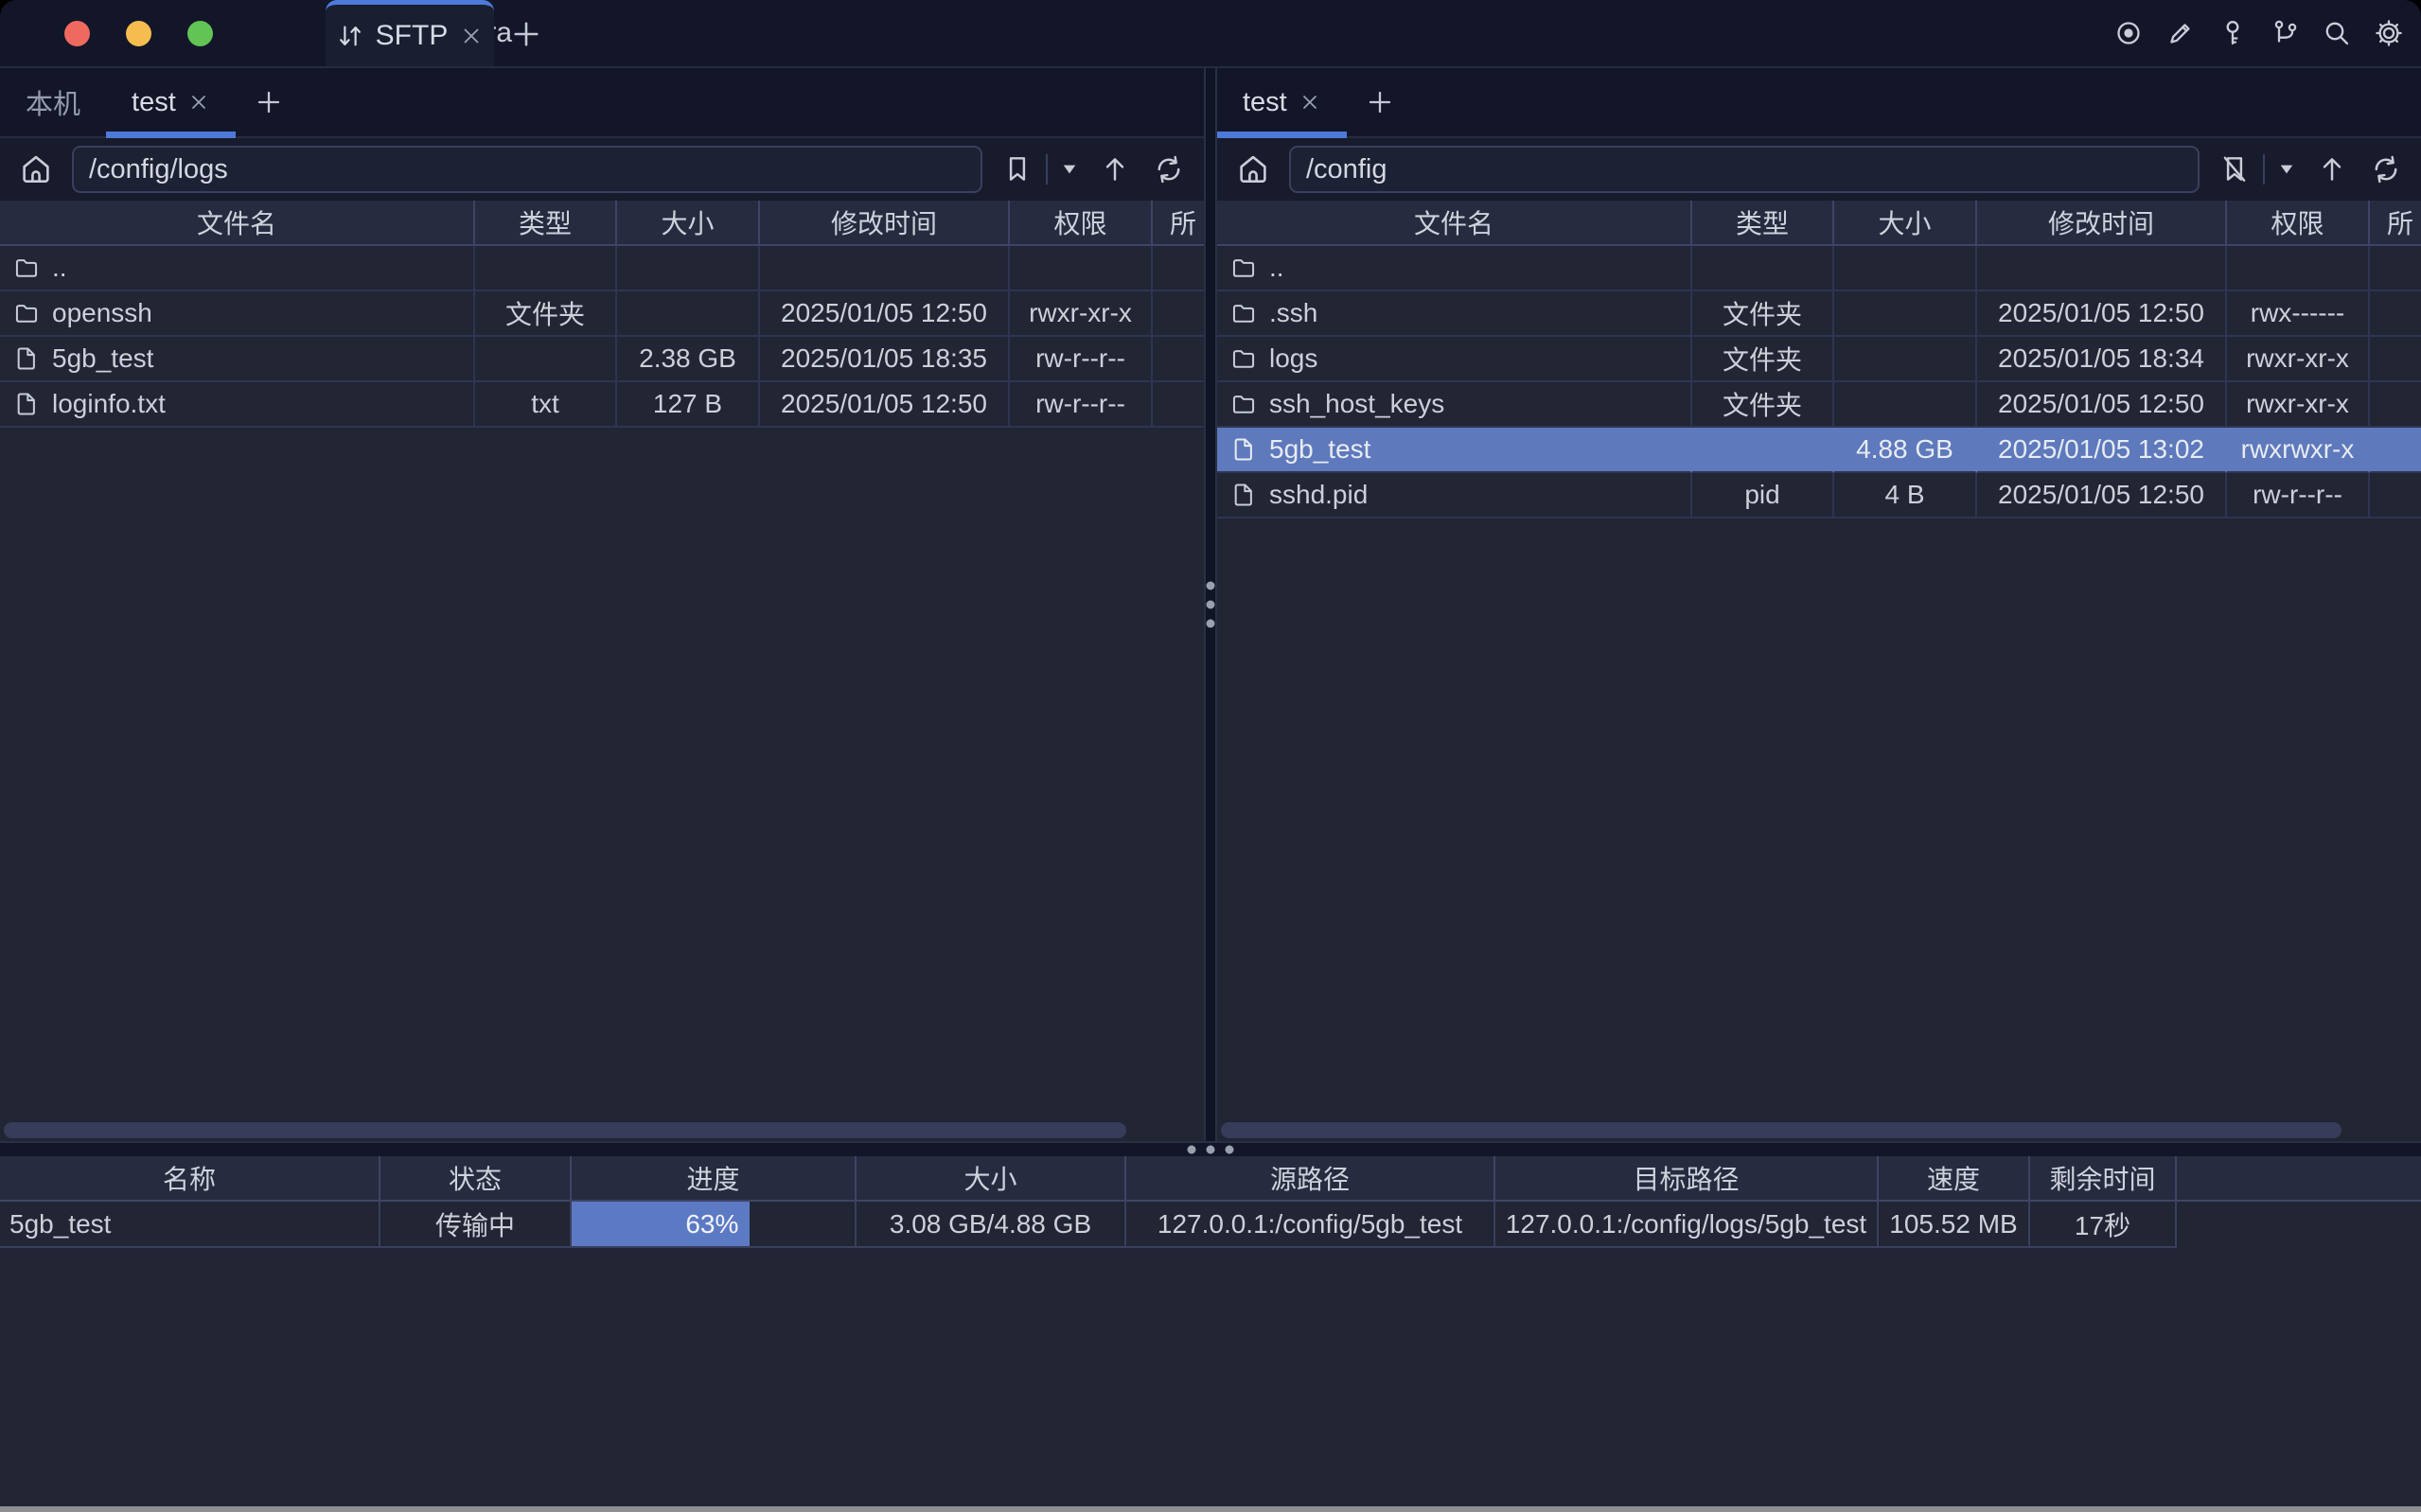  What do you see at coordinates (602, 359) in the screenshot?
I see `file-row-5gb_test: 5gb_test 2.38 GB 2025/01/05 18:35 rw-r--r--` at bounding box center [602, 359].